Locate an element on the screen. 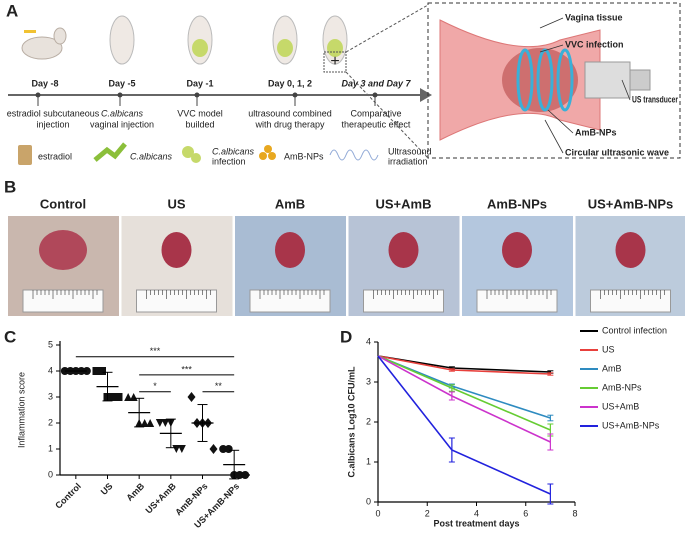 This screenshot has width=685, height=533. panel-label: A is located at coordinates (12, 10).